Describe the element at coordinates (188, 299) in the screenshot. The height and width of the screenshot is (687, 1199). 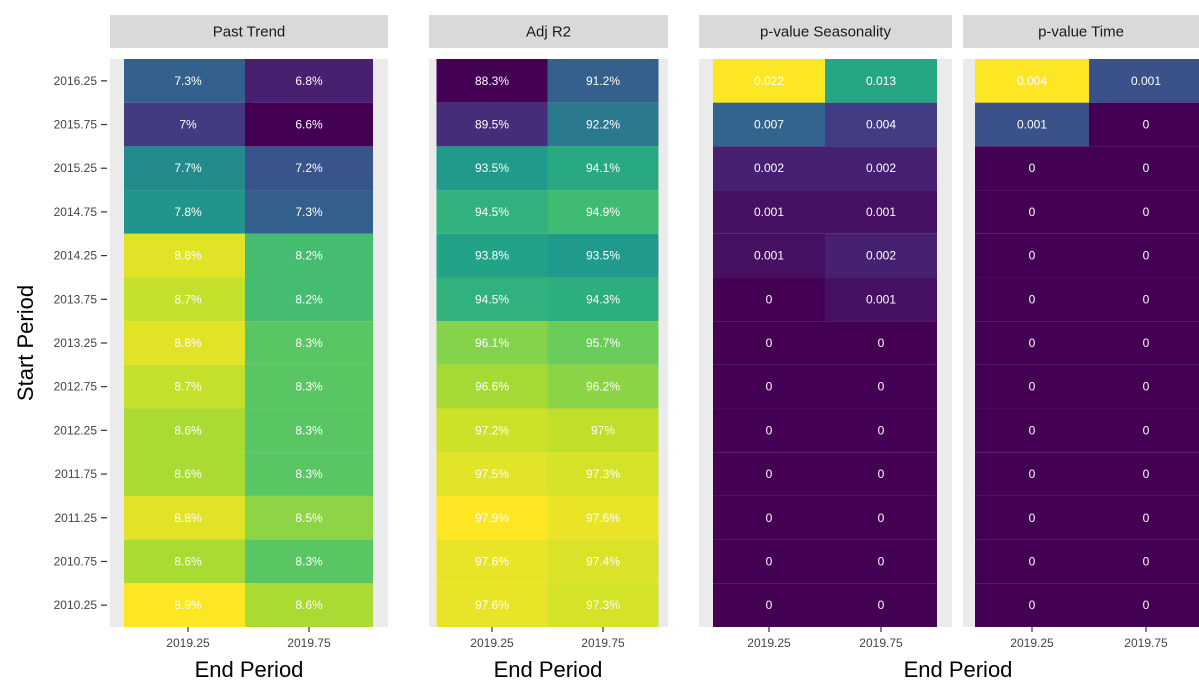
I see `cell-value-label: 8.7%` at that location.